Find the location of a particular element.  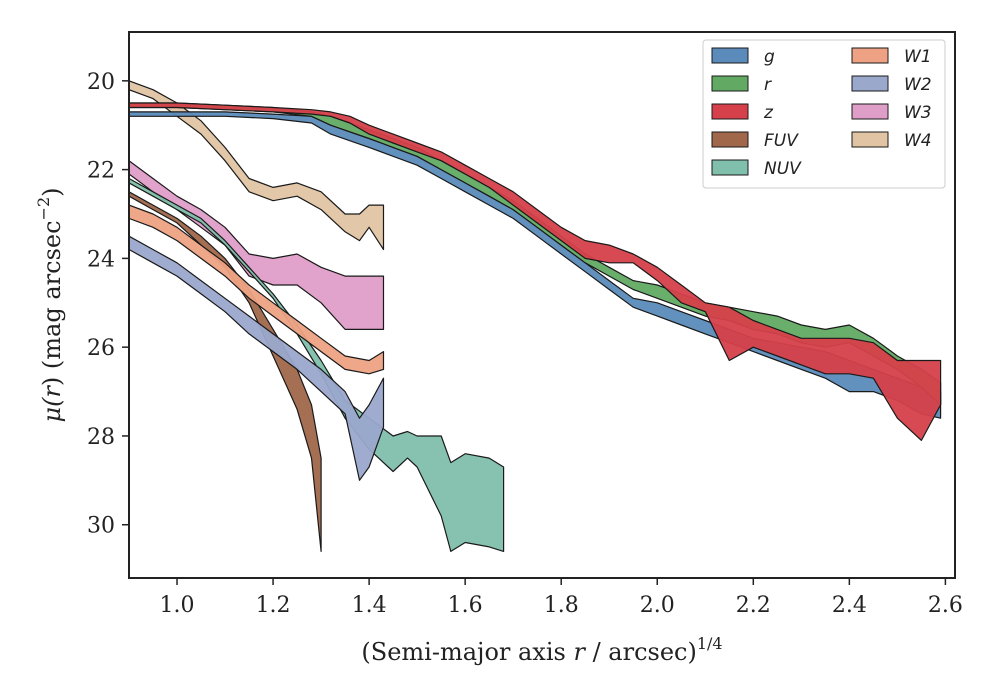

legend-label-w4: W4 is located at coordinates (918, 141).